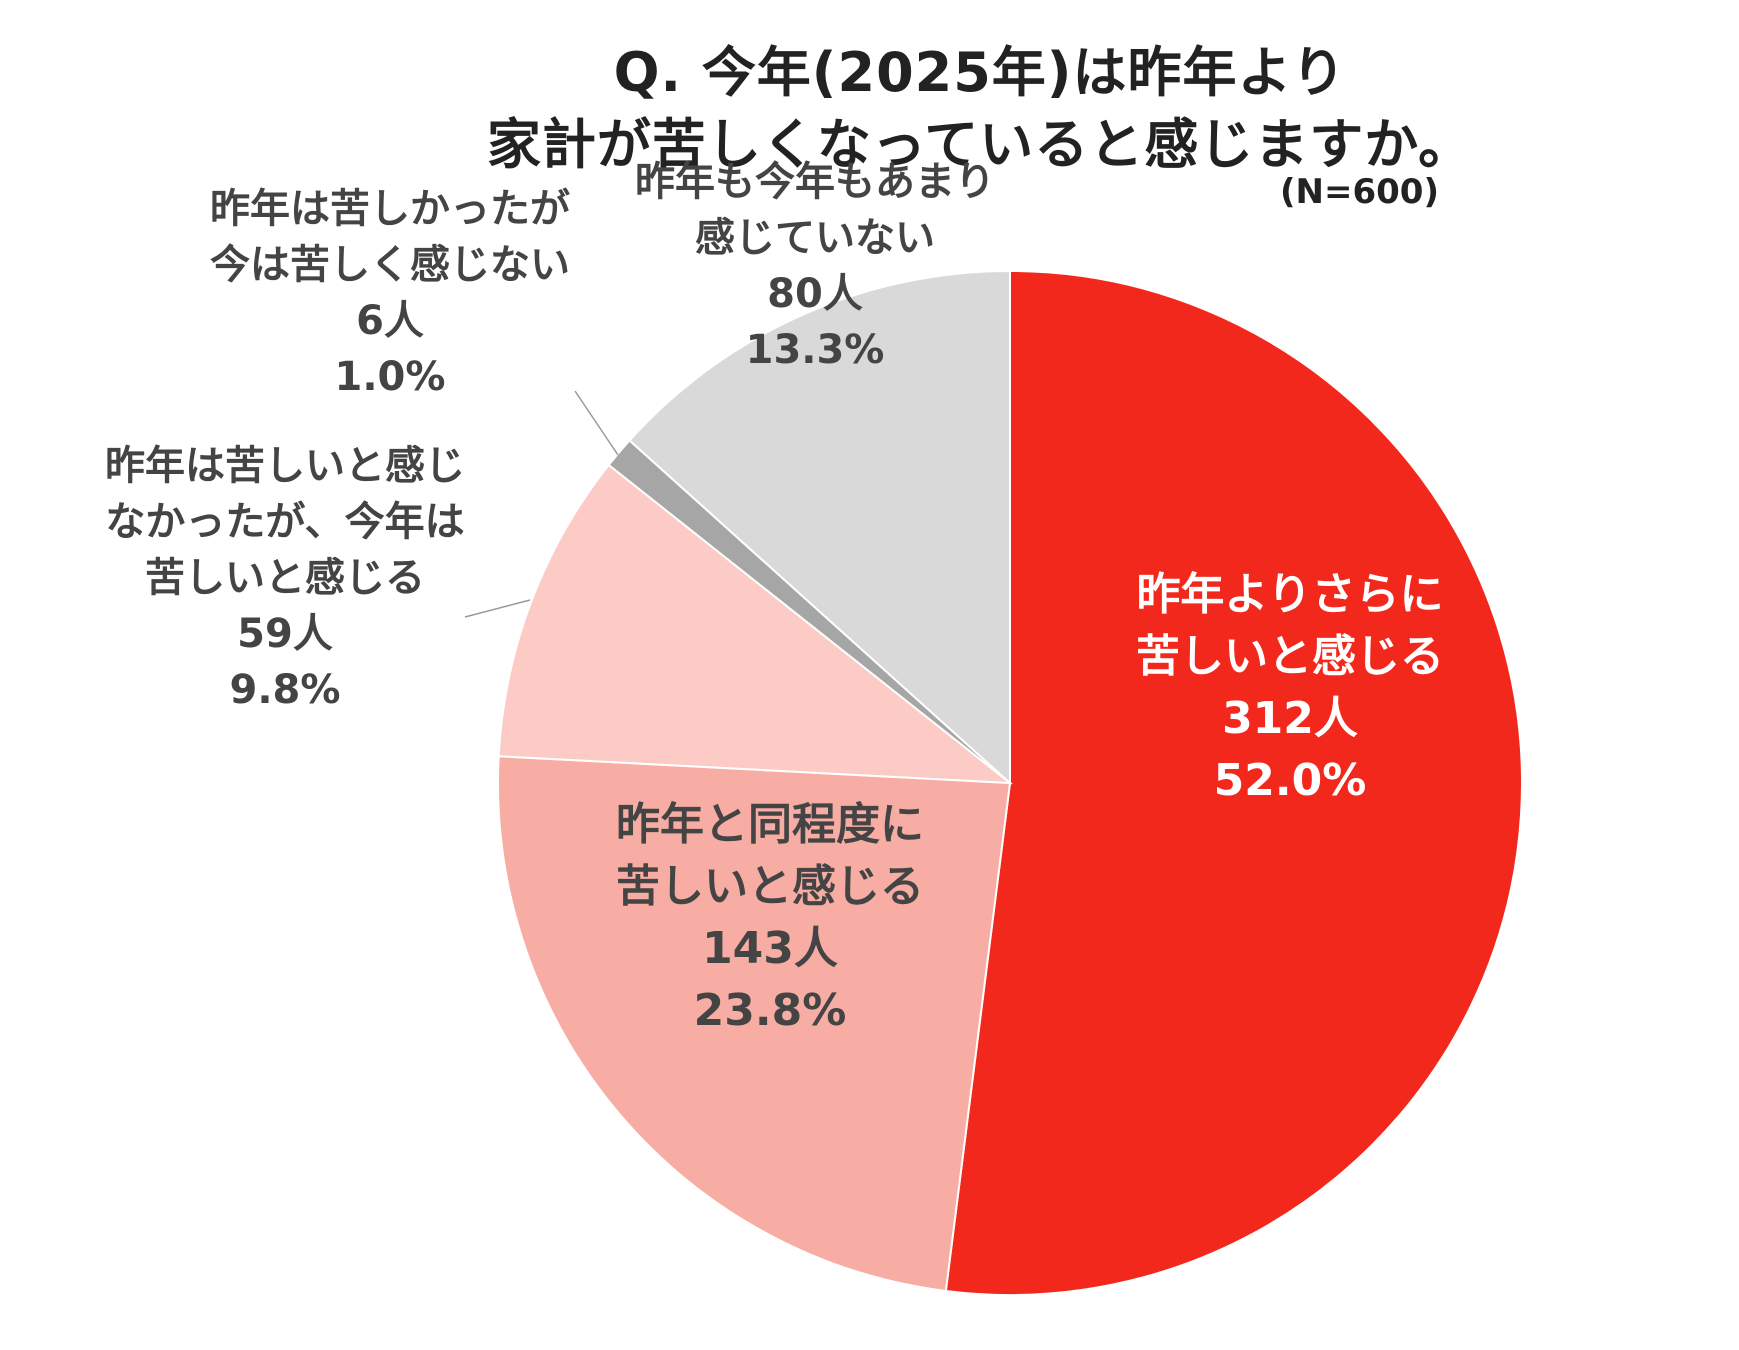 Image resolution: width=1739 pixels, height=1350 pixels. What do you see at coordinates (770, 1010) in the screenshot?
I see `slice-2-percent: 23.8%` at bounding box center [770, 1010].